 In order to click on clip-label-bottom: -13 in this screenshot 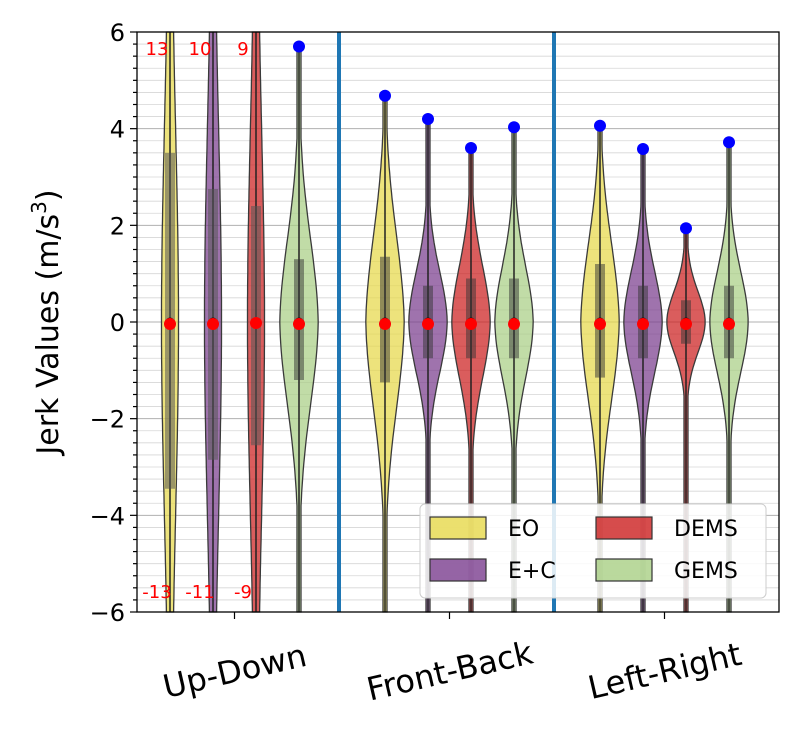, I will do `click(156, 592)`.